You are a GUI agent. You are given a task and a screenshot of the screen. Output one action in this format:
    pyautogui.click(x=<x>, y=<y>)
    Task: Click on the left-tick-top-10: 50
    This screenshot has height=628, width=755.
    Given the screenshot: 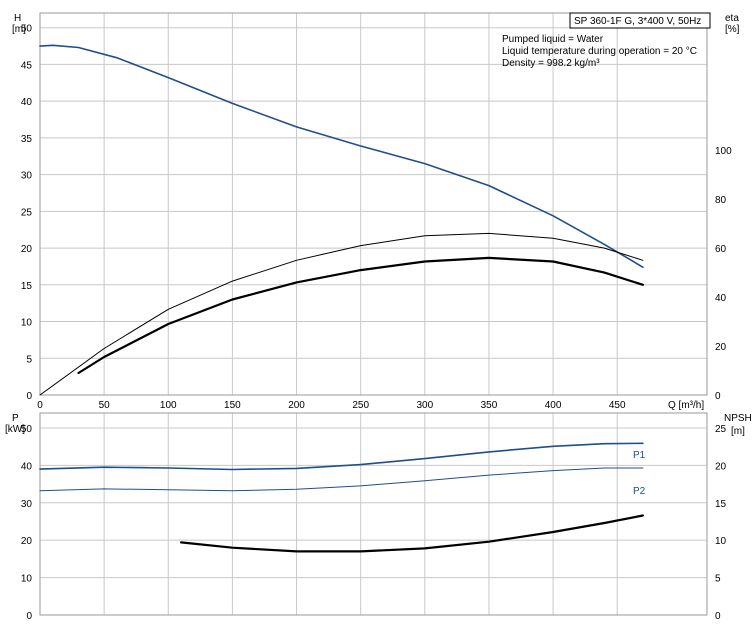 What is the action you would take?
    pyautogui.click(x=27, y=29)
    